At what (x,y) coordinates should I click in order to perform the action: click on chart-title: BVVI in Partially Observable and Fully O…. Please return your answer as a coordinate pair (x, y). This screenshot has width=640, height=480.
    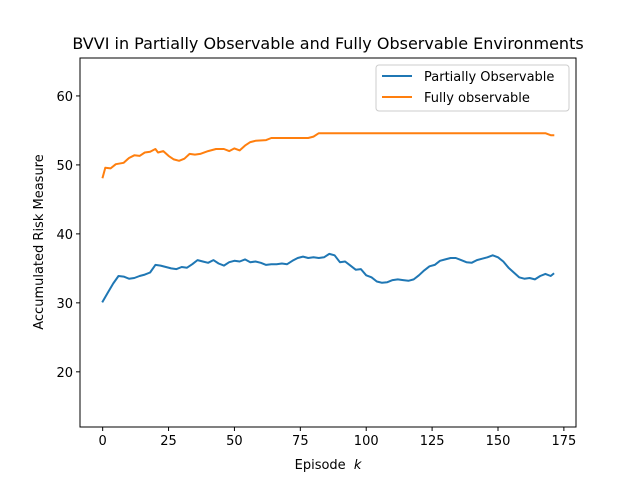
    Looking at the image, I should click on (327, 43).